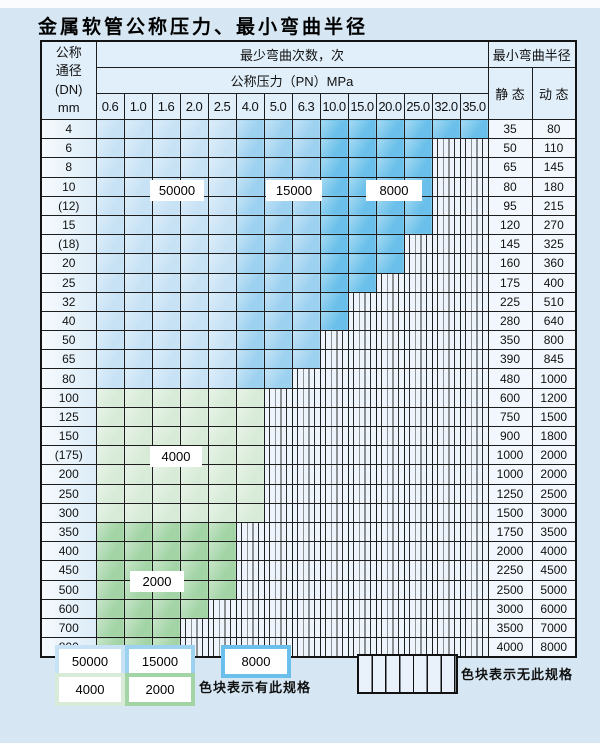 The width and height of the screenshot is (600, 743). What do you see at coordinates (554, 93) in the screenshot?
I see `dynamic-column-header: 动 态` at bounding box center [554, 93].